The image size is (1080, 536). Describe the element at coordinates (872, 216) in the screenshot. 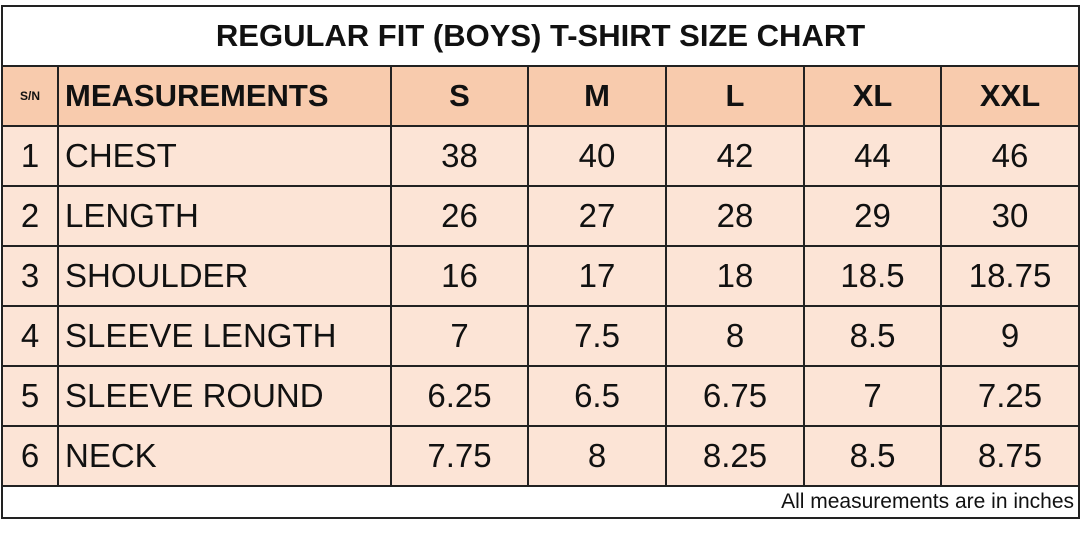

I see `size-value: 29` at that location.